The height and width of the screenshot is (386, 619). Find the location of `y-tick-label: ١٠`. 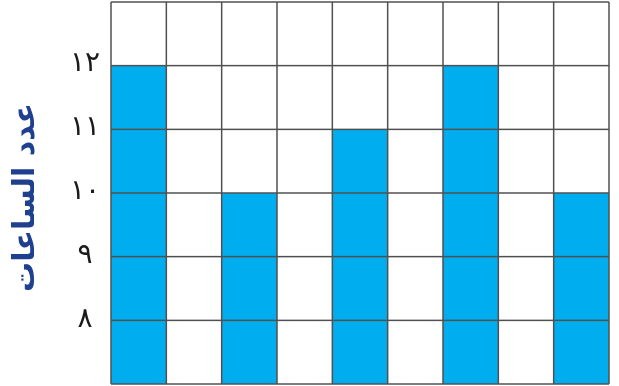

y-tick-label: ١٠ is located at coordinates (85, 189).